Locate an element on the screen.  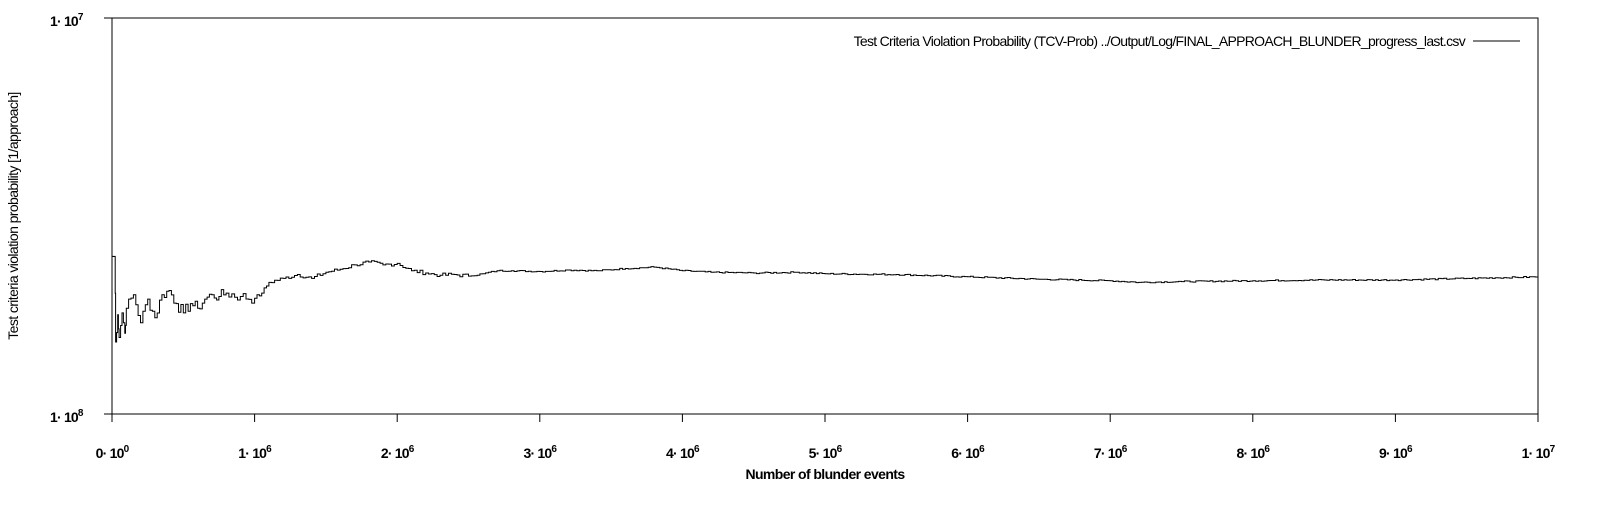
x-tick-label: 2· 10⁶ is located at coordinates (398, 452).